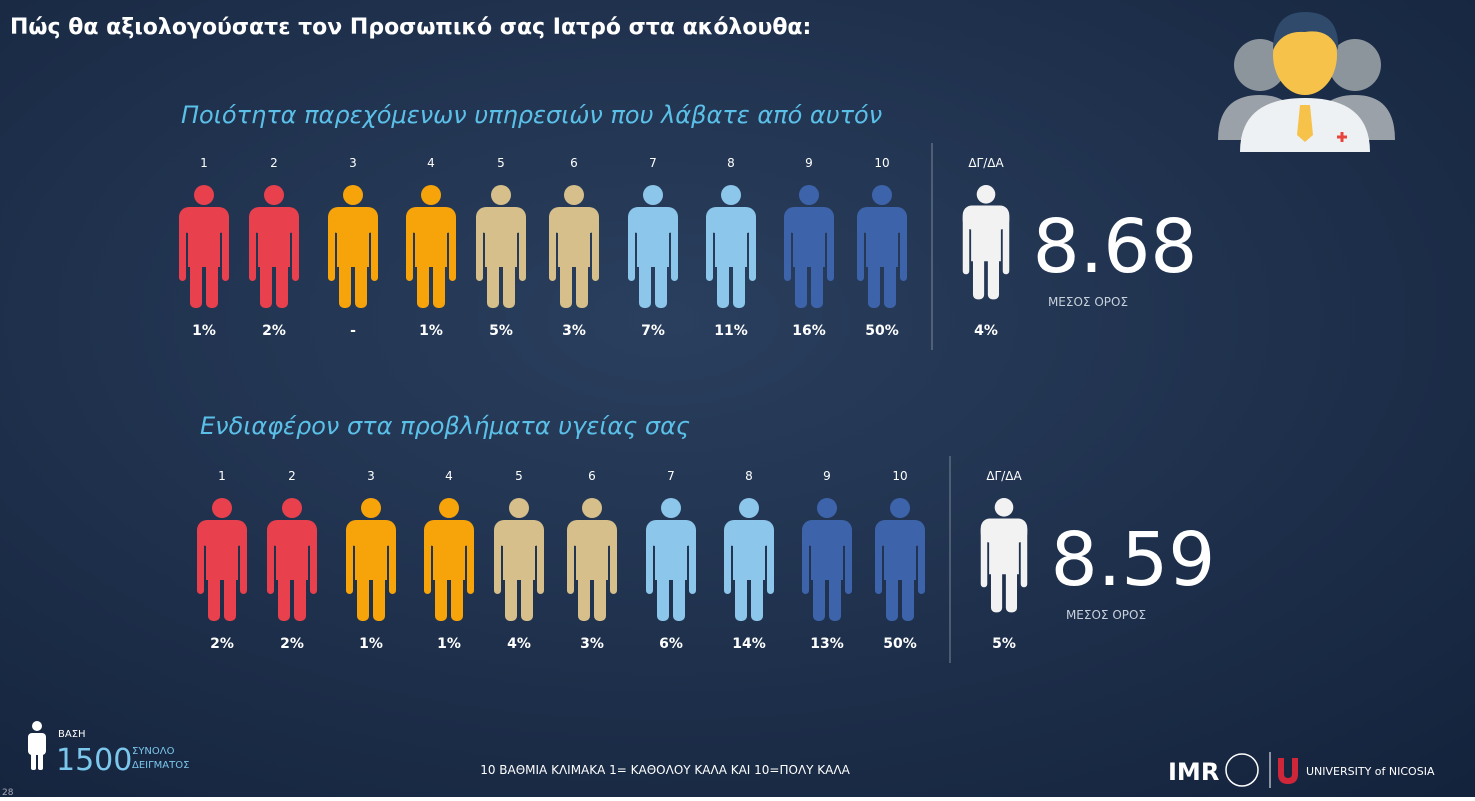  I want to click on scale-label: 2, so click(292, 476).